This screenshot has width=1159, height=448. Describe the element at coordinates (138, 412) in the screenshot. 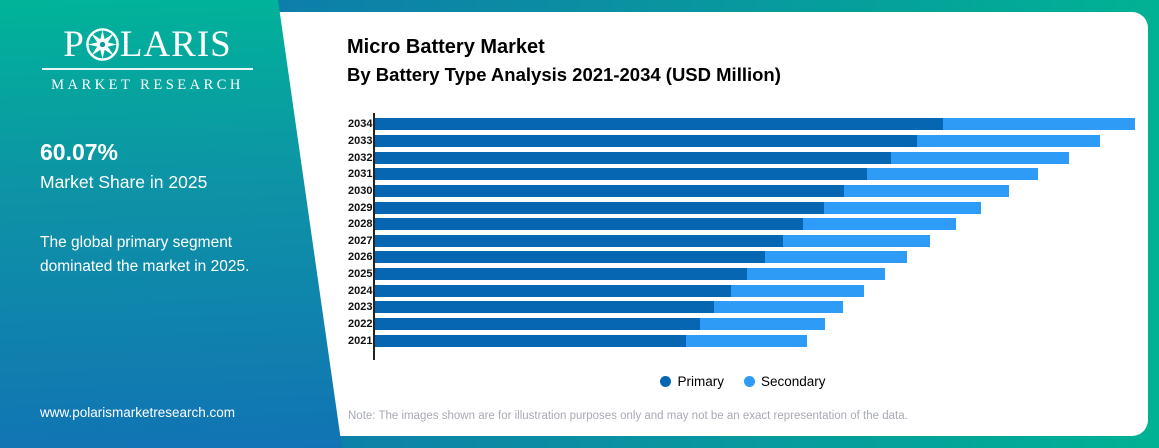

I see `website-url: www.polarismarketresearch.com` at that location.